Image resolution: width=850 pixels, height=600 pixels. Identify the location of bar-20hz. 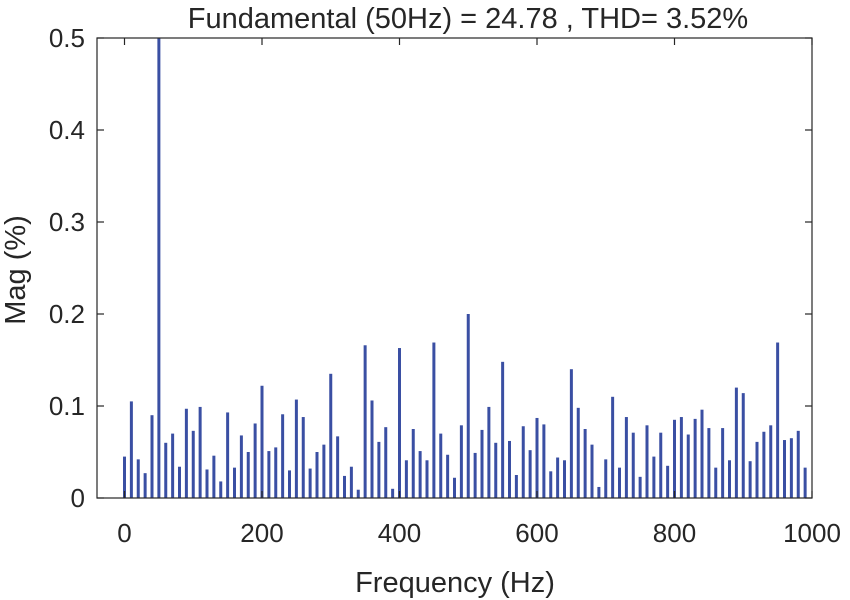
(138, 478).